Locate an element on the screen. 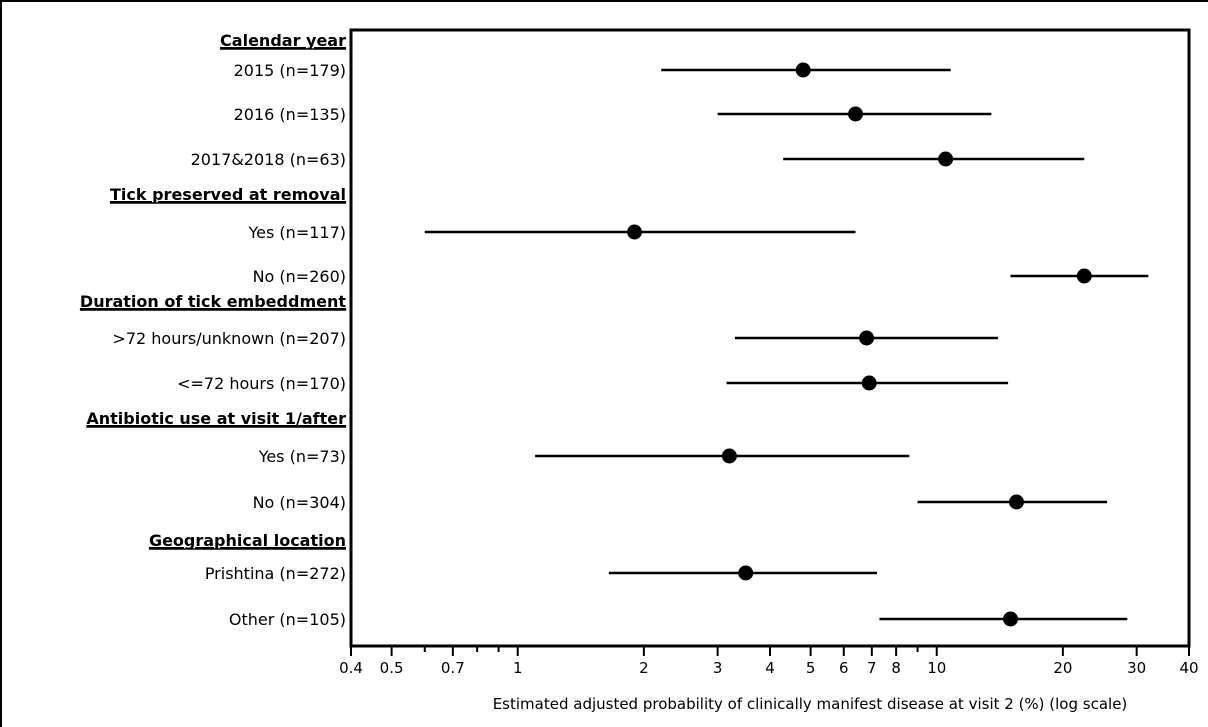 This screenshot has width=1208, height=727. x-axis-tick-label: 1 is located at coordinates (518, 668).